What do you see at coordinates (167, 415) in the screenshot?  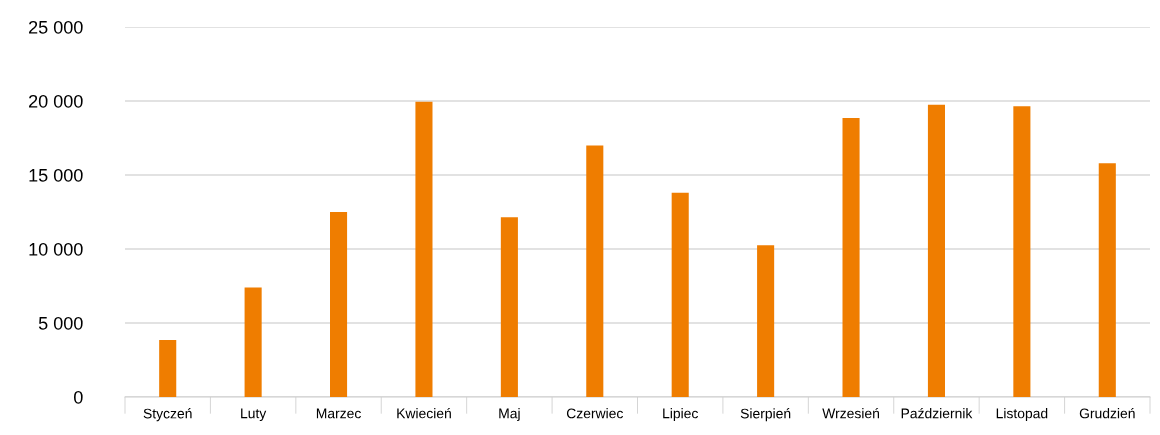 I see `x-tick-label: Styczeń` at bounding box center [167, 415].